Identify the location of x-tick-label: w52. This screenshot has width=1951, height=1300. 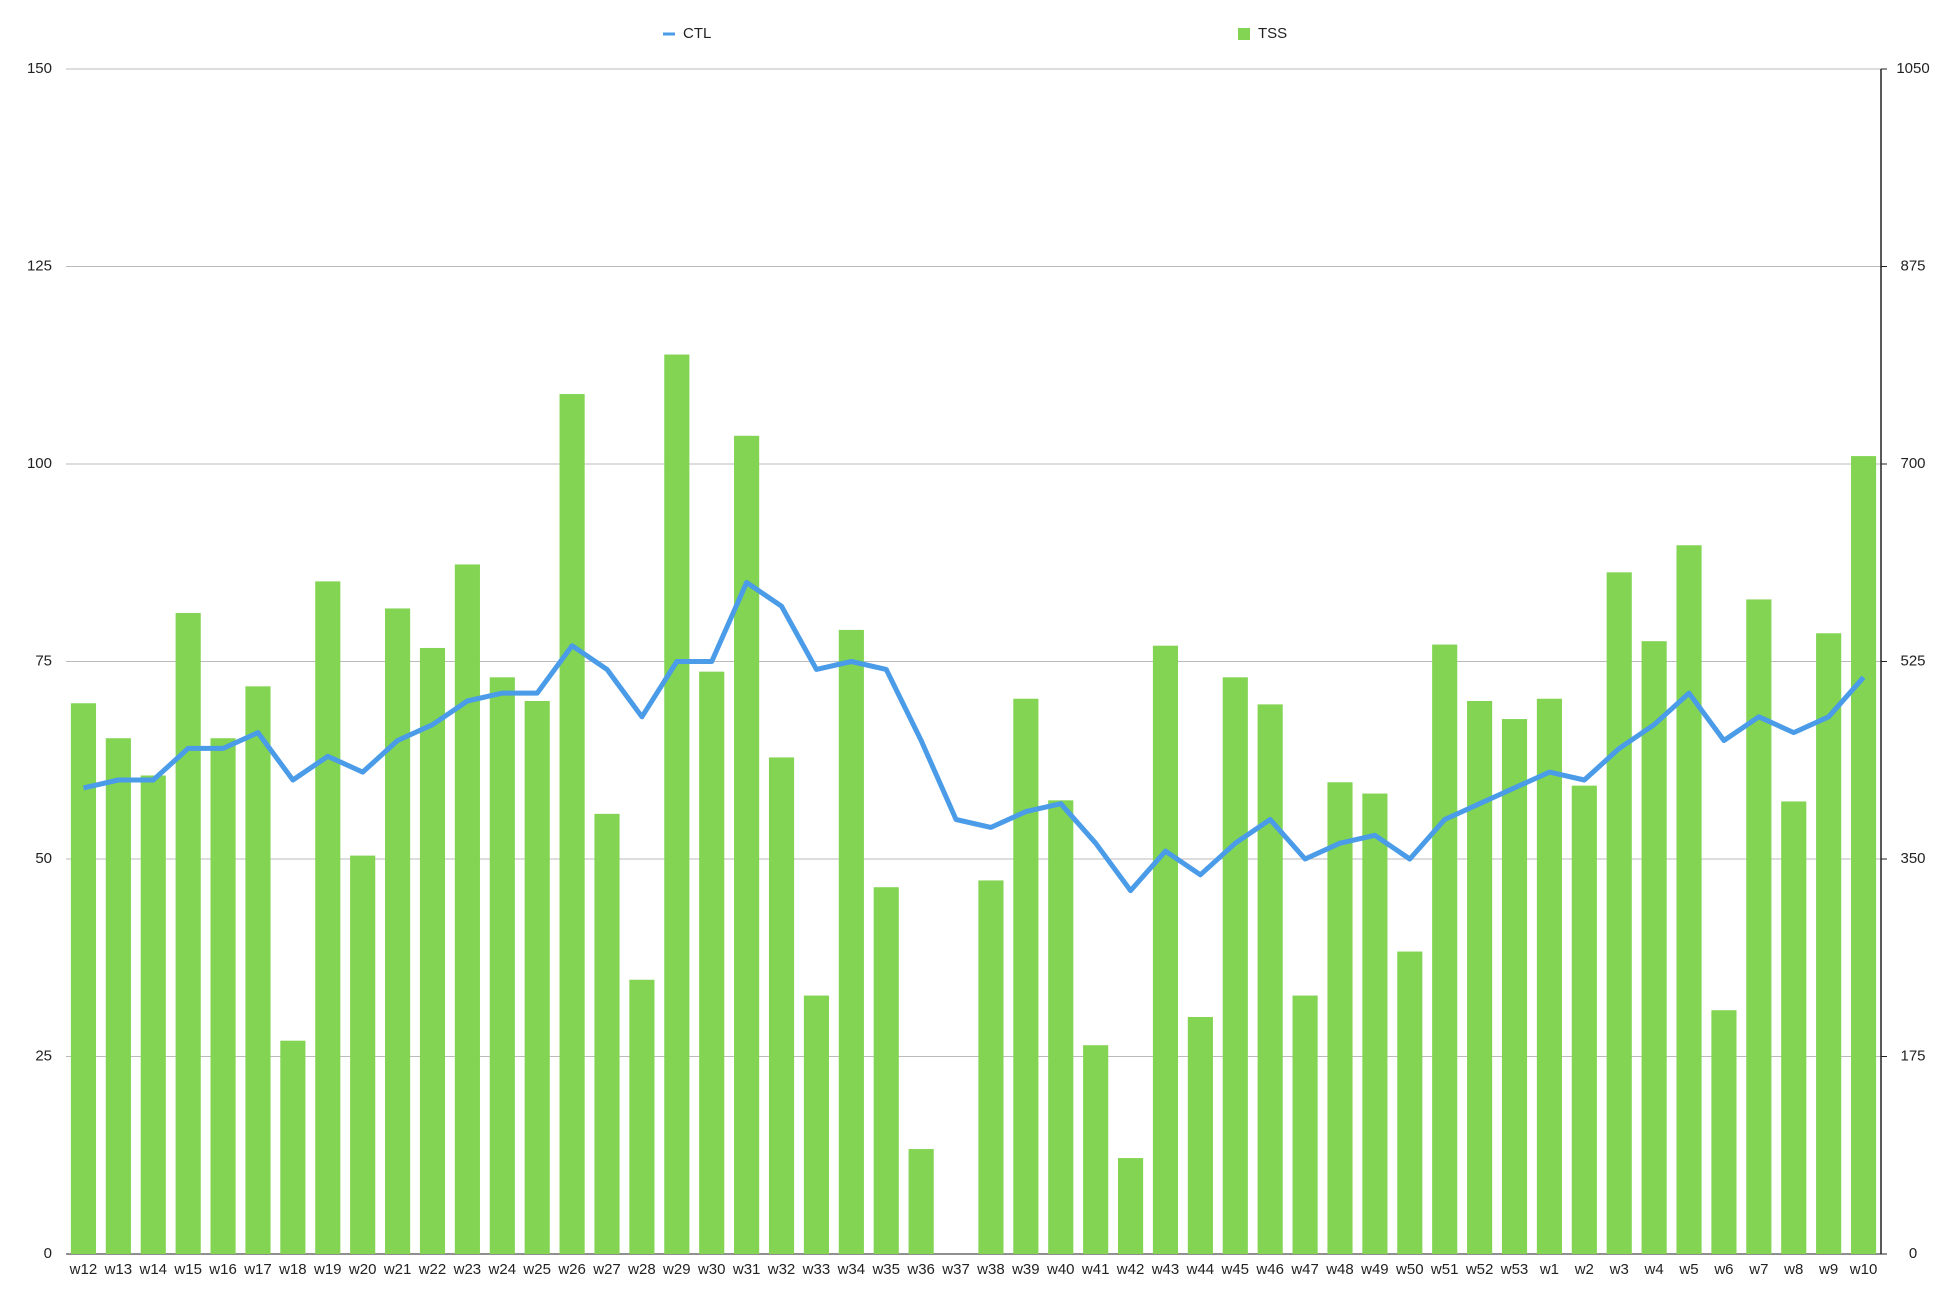
(1479, 1269).